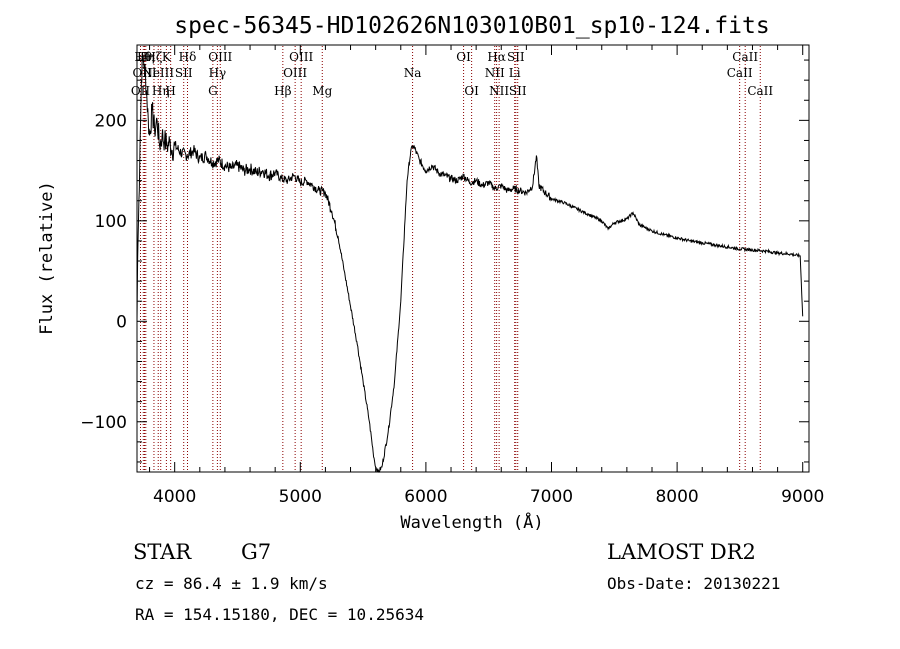 Image resolution: width=900 pixels, height=649 pixels. Describe the element at coordinates (471, 522) in the screenshot. I see `x-axis-label: Wavelength (Å)` at that location.